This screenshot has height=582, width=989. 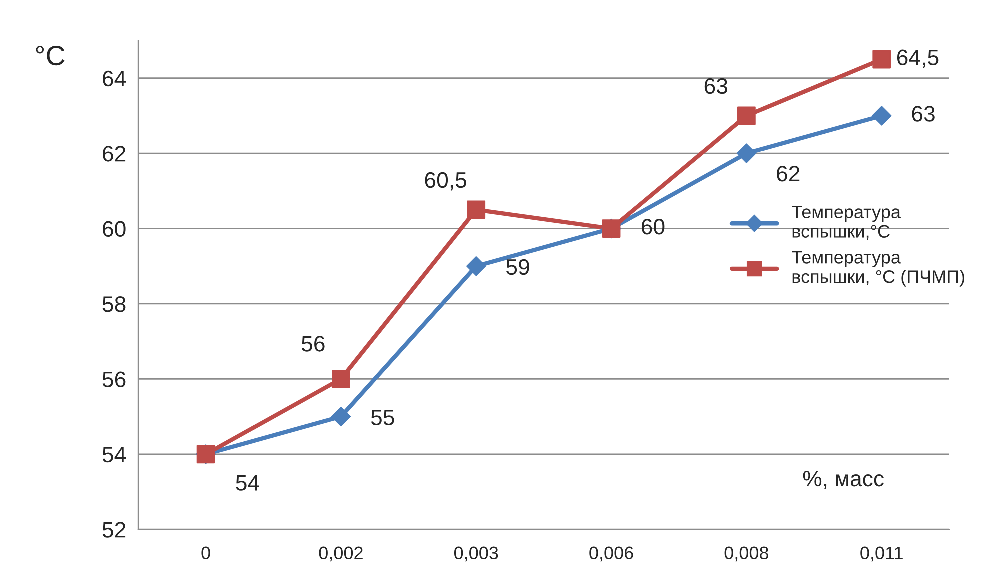 I want to click on legend-label: Температура вспышки, °С (ПЧМП), so click(x=878, y=269).